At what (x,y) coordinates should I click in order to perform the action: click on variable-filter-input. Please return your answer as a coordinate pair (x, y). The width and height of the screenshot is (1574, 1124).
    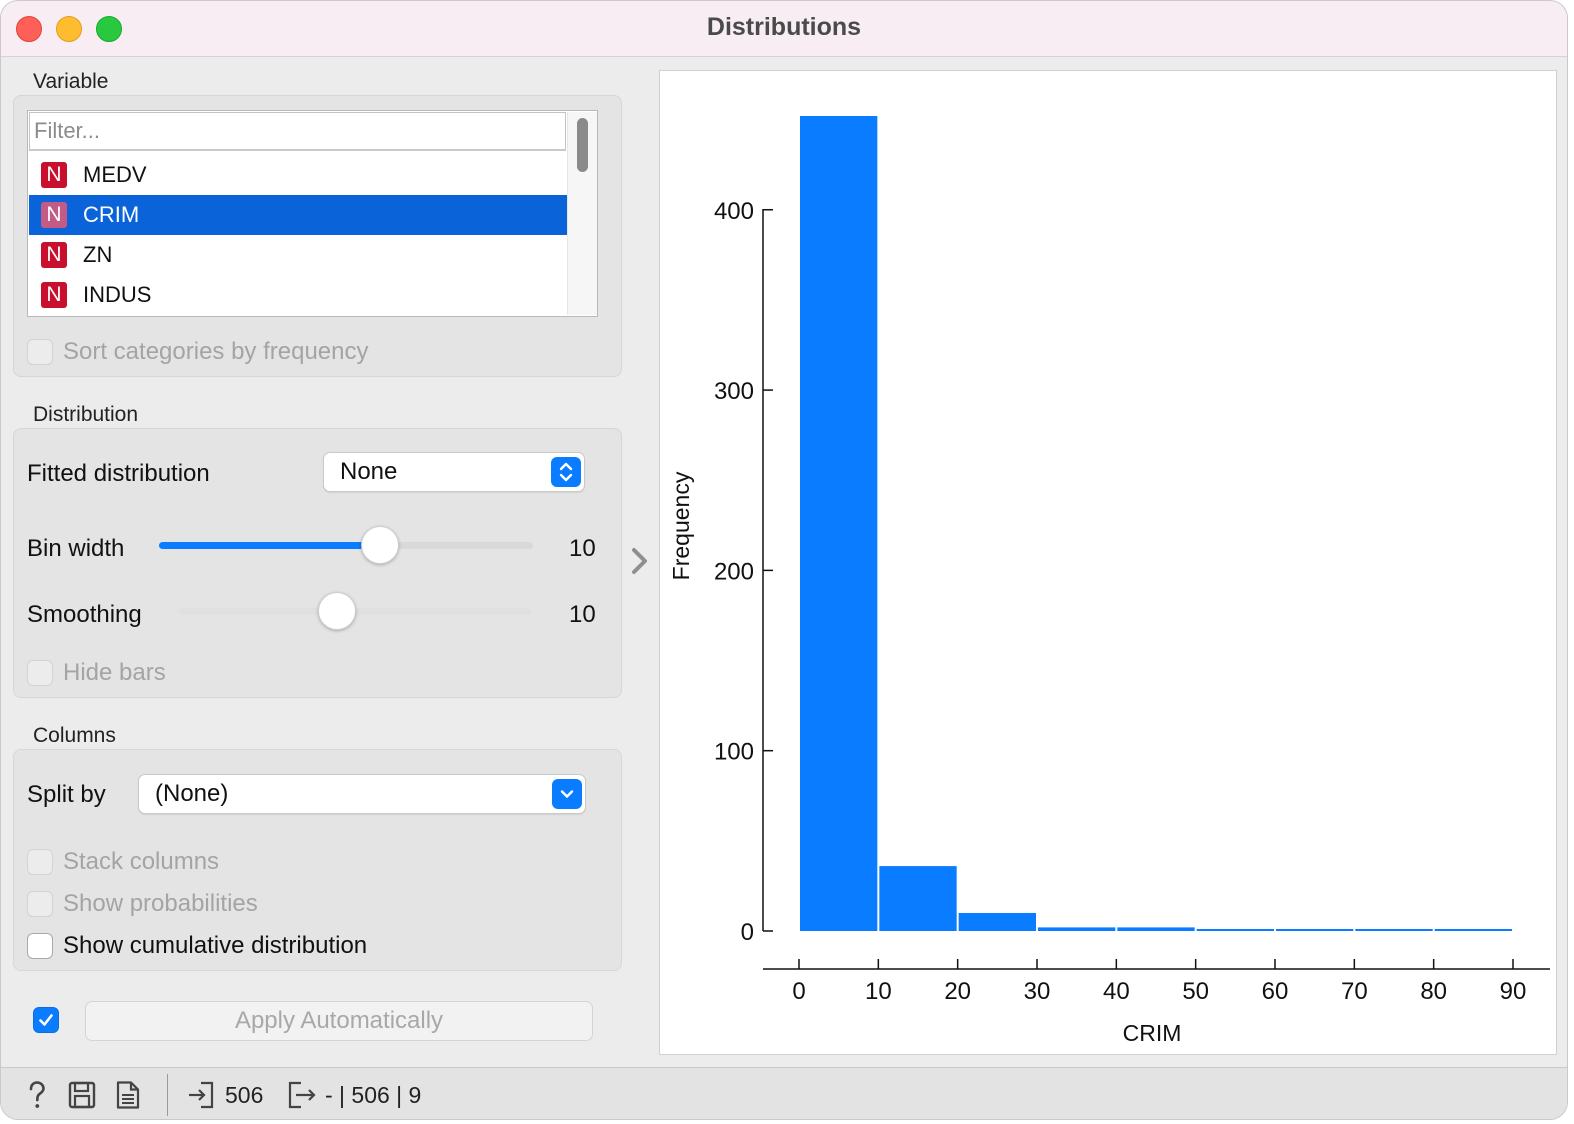
    Looking at the image, I should click on (297, 131).